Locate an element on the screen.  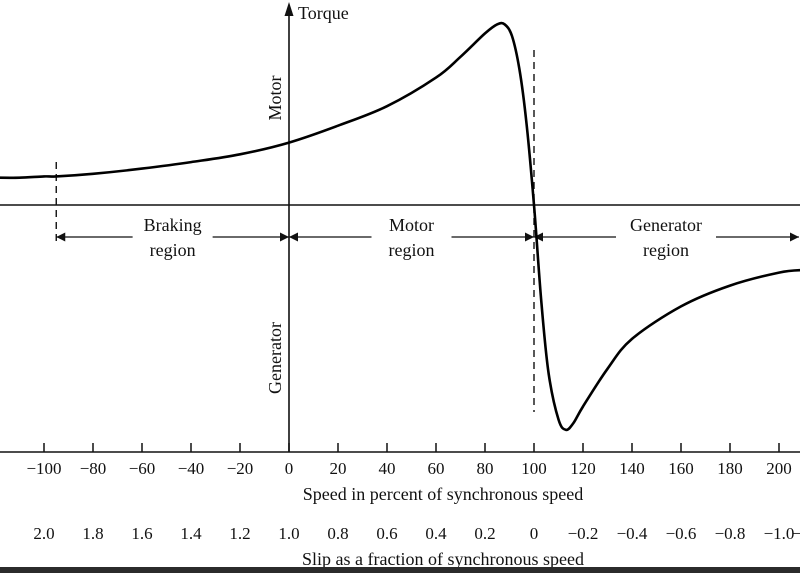
slip-tick-label: 0.2 is located at coordinates (484, 533).